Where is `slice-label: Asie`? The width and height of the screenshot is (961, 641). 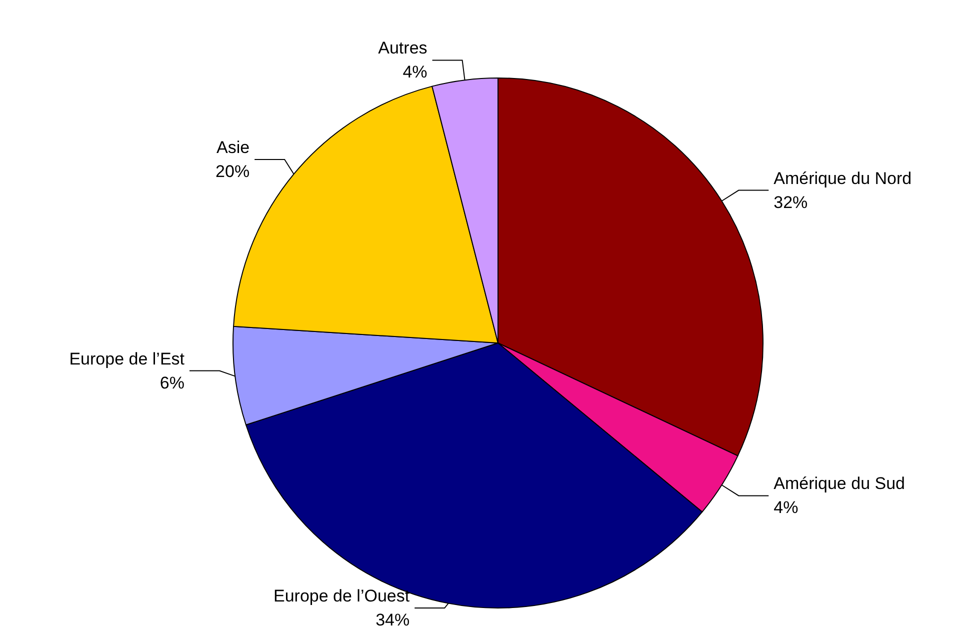
slice-label: Asie is located at coordinates (233, 147).